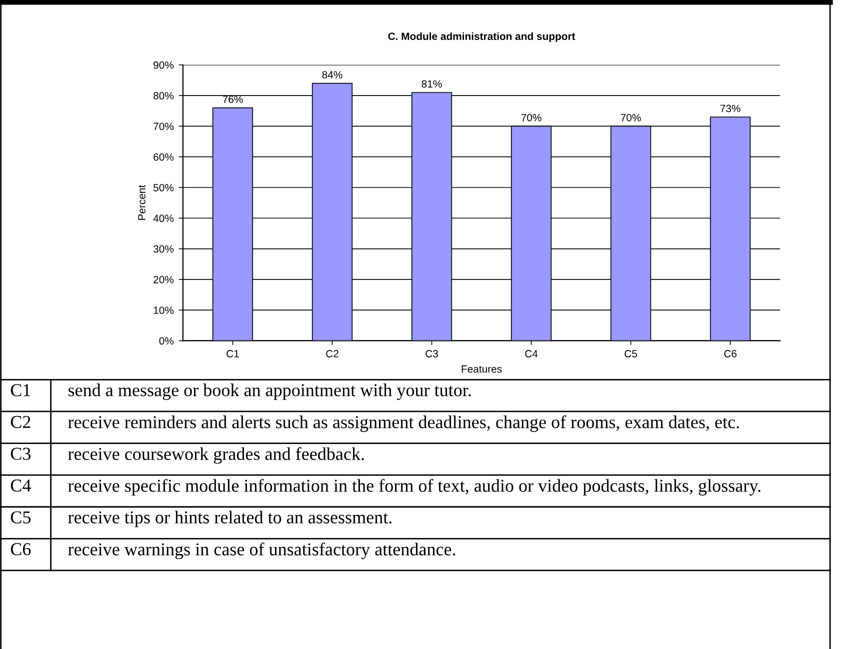  What do you see at coordinates (20, 422) in the screenshot?
I see `text: C2` at bounding box center [20, 422].